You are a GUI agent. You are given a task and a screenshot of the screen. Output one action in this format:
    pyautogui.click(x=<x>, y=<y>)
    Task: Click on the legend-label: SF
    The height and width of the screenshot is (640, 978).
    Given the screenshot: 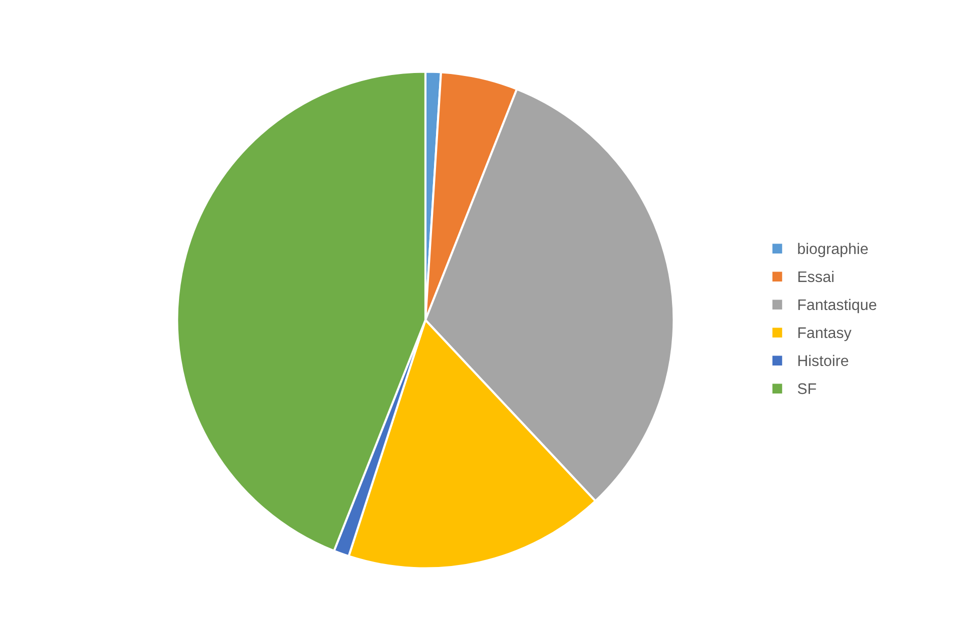 What is the action you would take?
    pyautogui.click(x=807, y=388)
    